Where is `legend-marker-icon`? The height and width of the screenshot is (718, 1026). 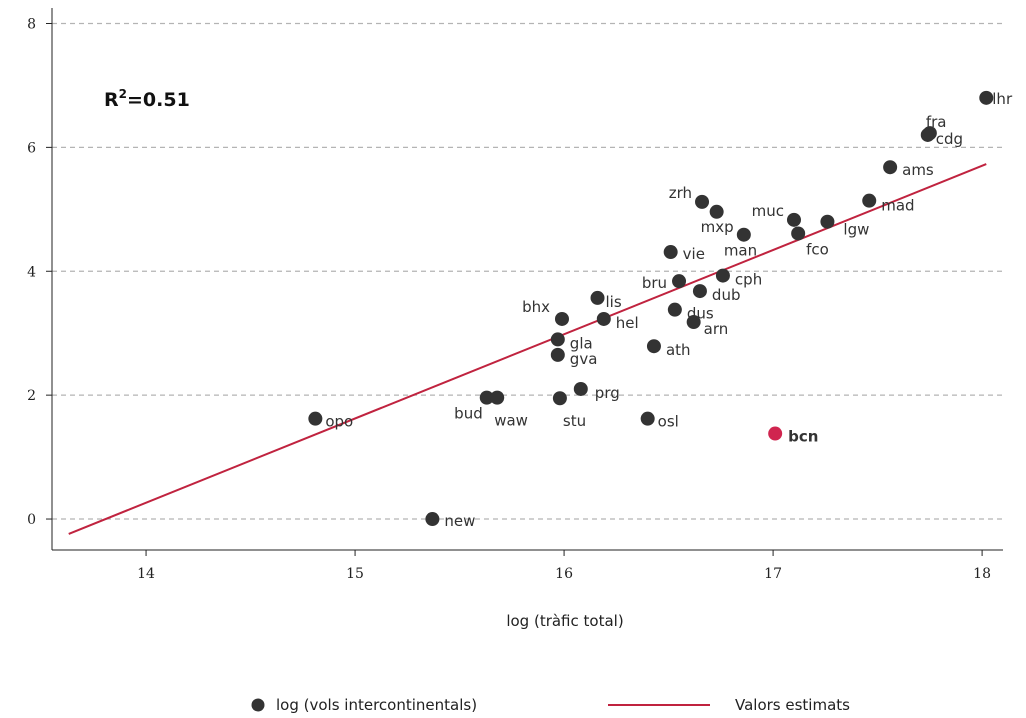 legend-marker-icon is located at coordinates (258, 705).